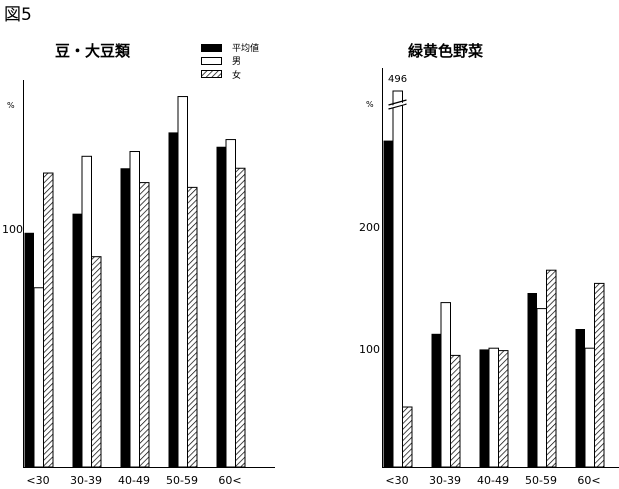 Image resolution: width=619 pixels, height=489 pixels. I want to click on axis-break-gap, so click(397, 105).